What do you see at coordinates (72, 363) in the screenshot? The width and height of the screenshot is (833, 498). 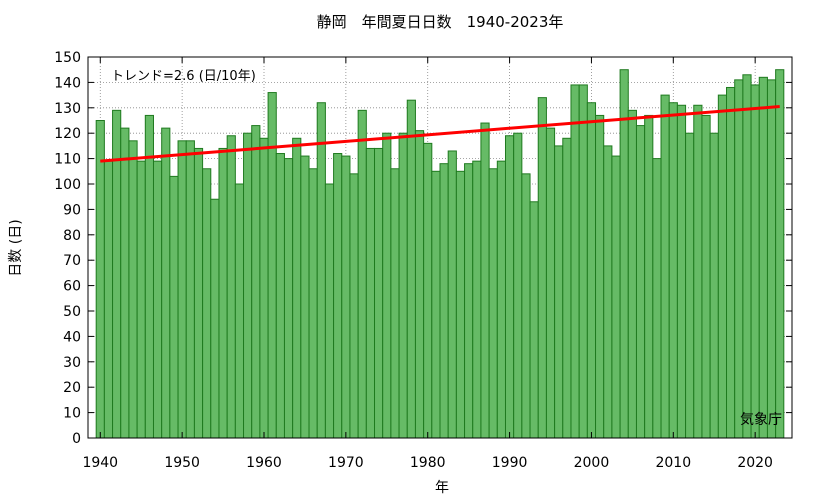 I see `y-tick-label: 30` at bounding box center [72, 363].